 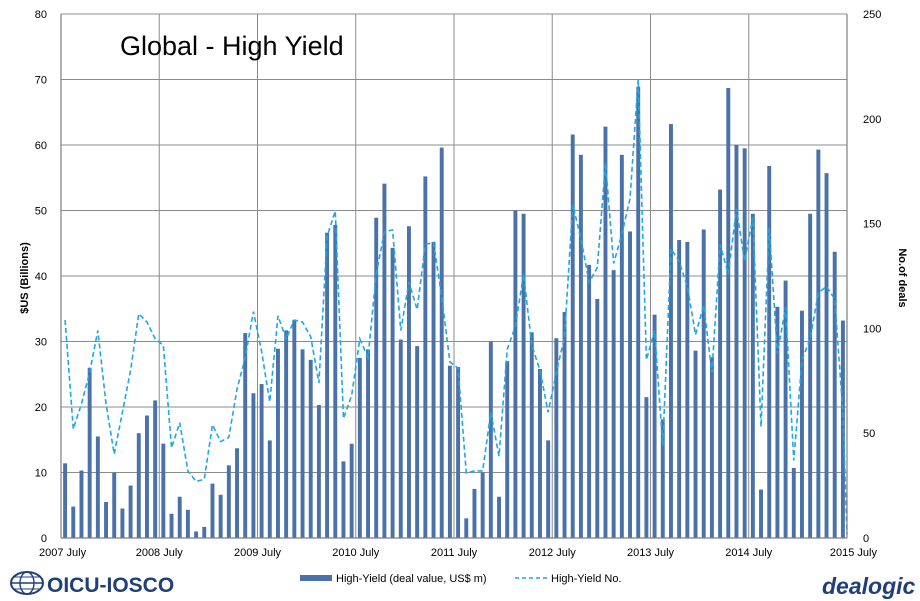 What do you see at coordinates (44, 539) in the screenshot?
I see `y-tick-label: 0` at bounding box center [44, 539].